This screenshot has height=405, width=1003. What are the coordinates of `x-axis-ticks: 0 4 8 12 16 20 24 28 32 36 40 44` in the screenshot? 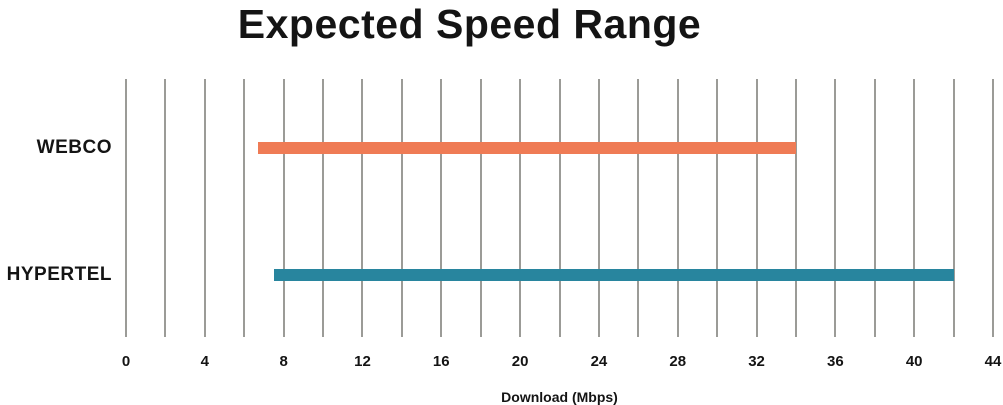 It's located at (562, 363).